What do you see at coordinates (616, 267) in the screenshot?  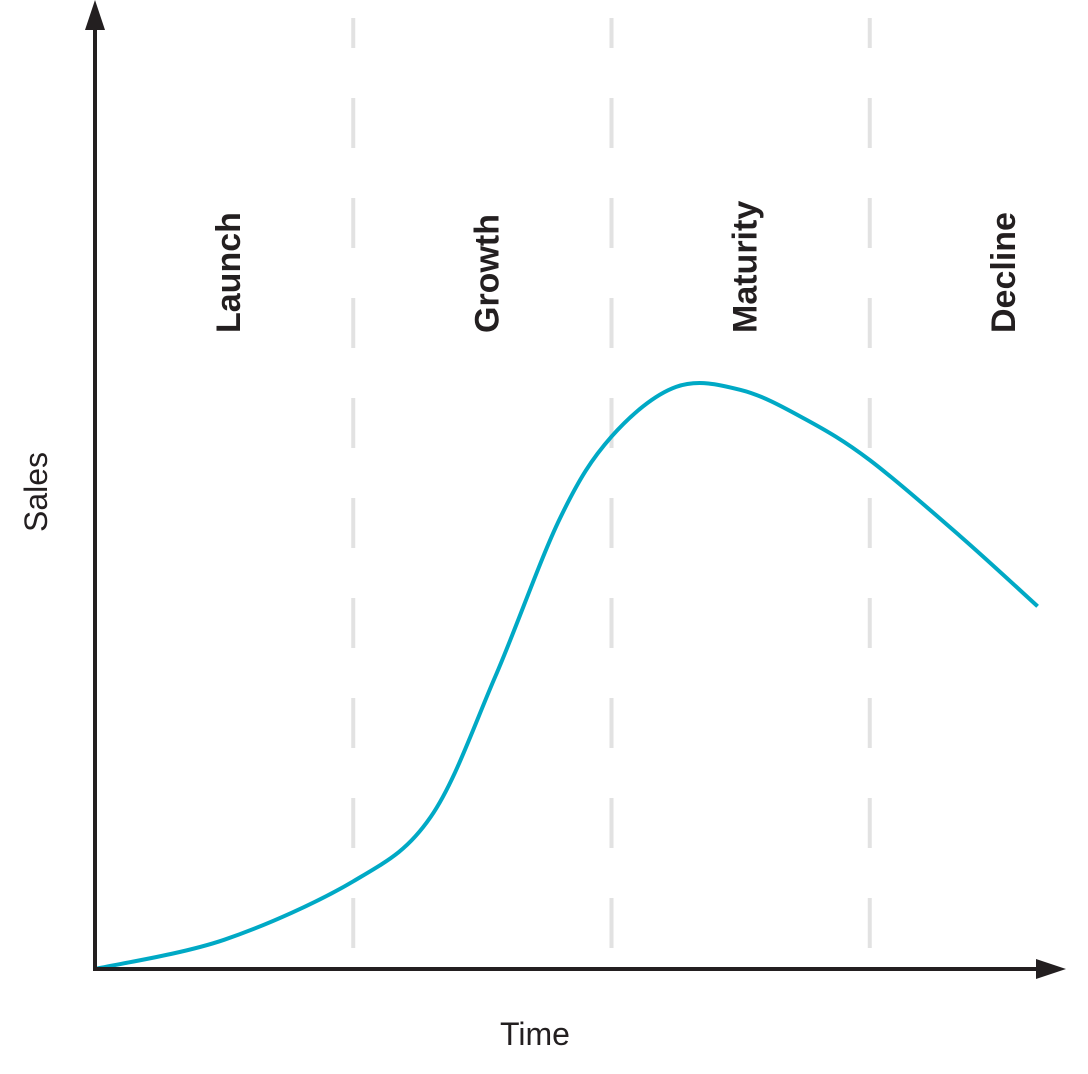 I see `stage-labels: Launch Growth Maturity Decline` at bounding box center [616, 267].